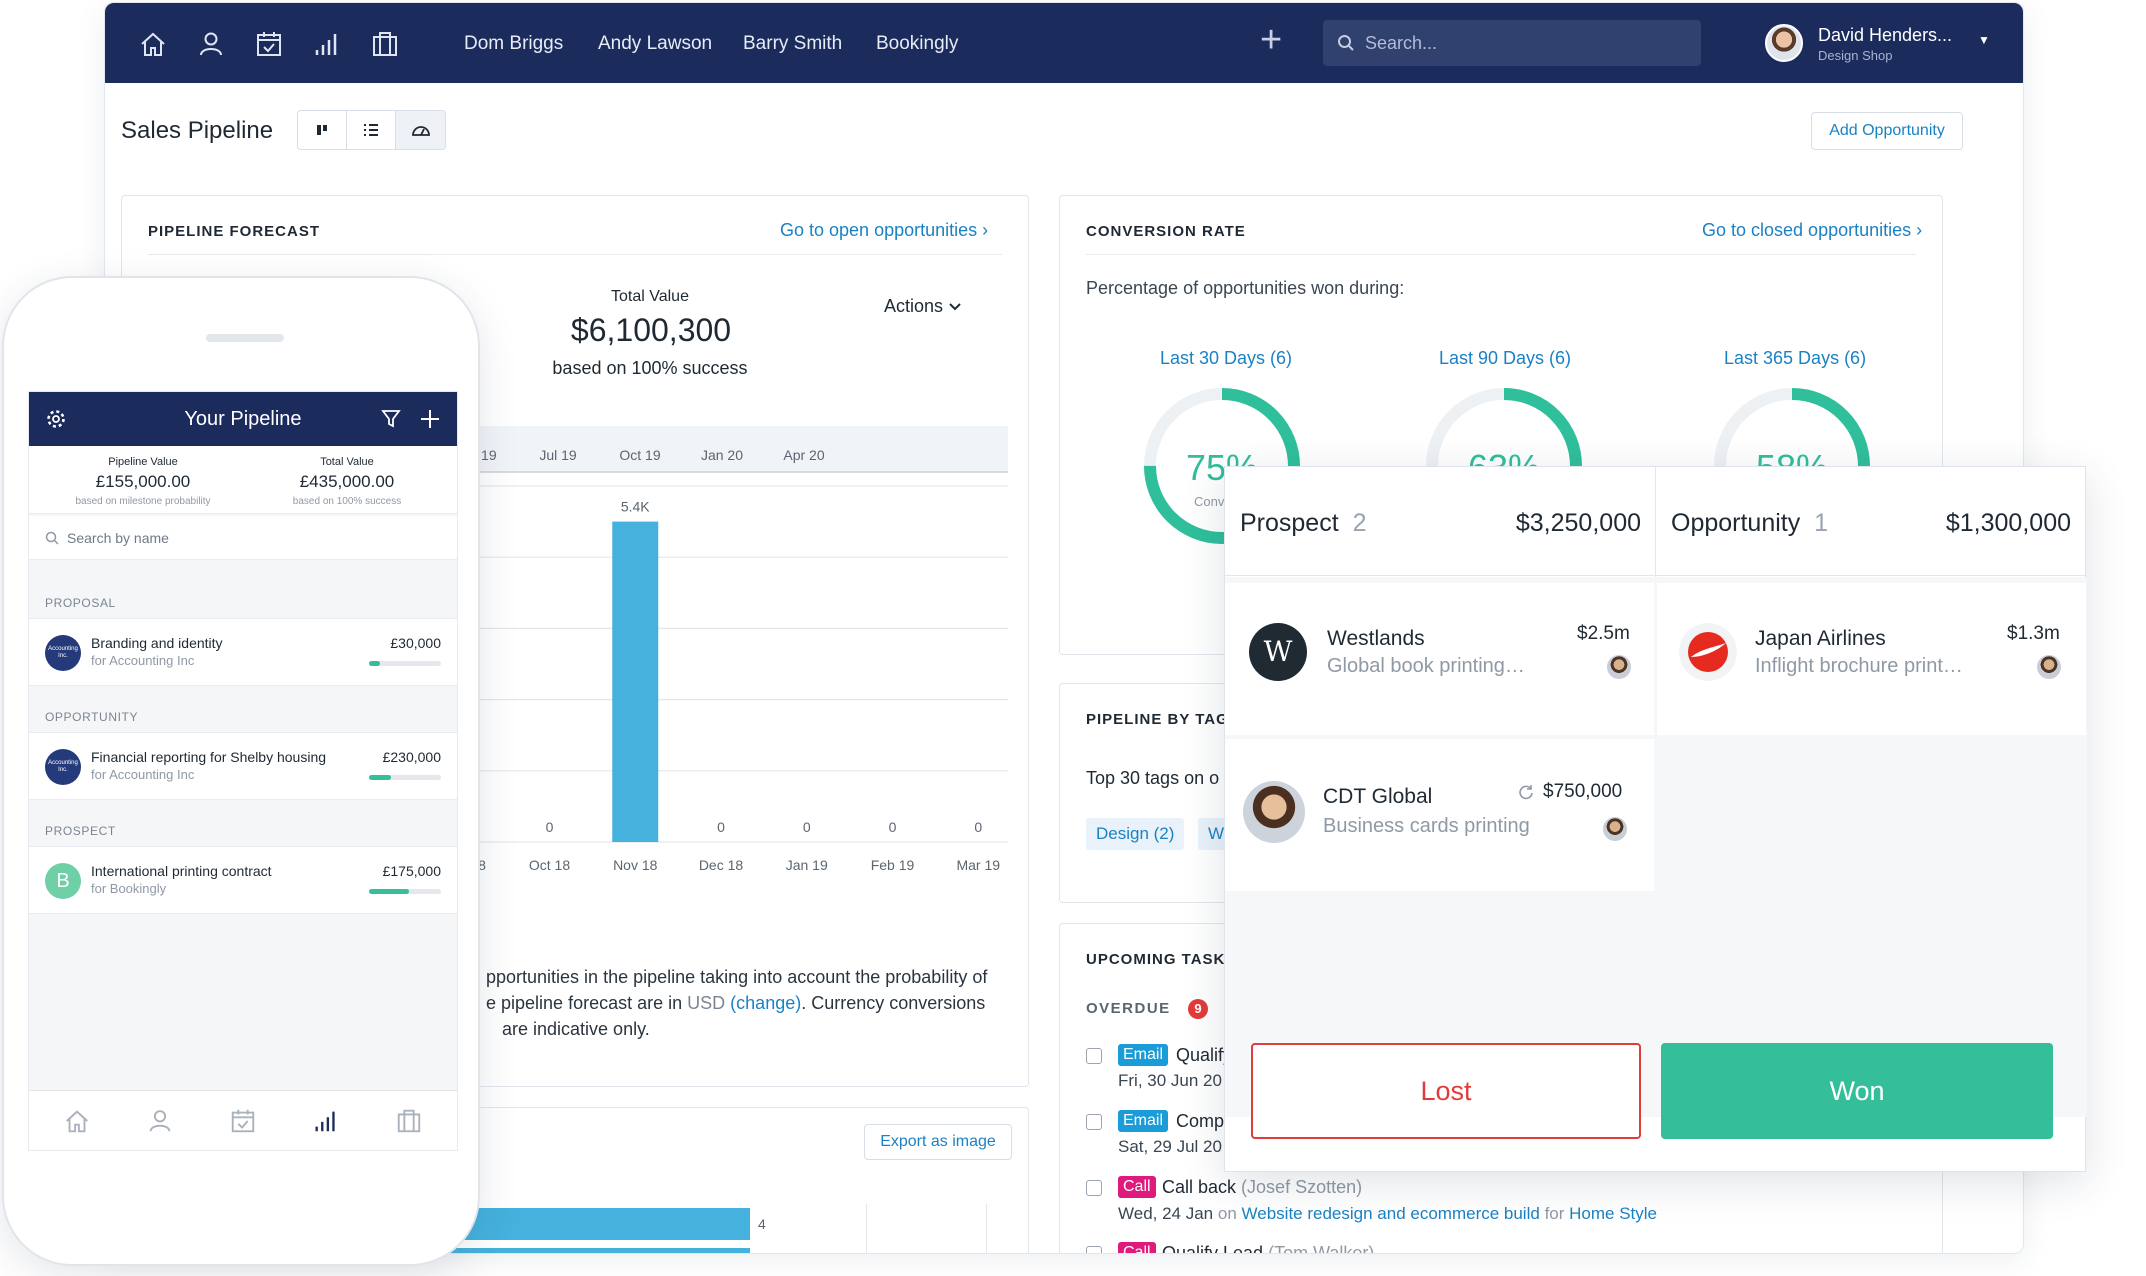  I want to click on column-name: Prospect, so click(1289, 523).